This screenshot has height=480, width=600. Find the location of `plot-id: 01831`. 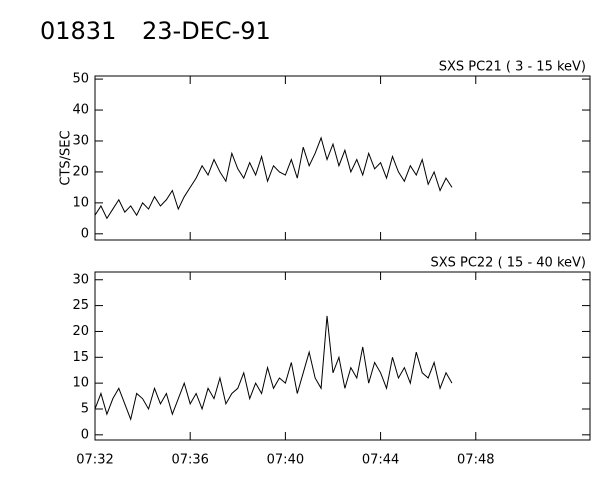

plot-id: 01831 is located at coordinates (78, 31).